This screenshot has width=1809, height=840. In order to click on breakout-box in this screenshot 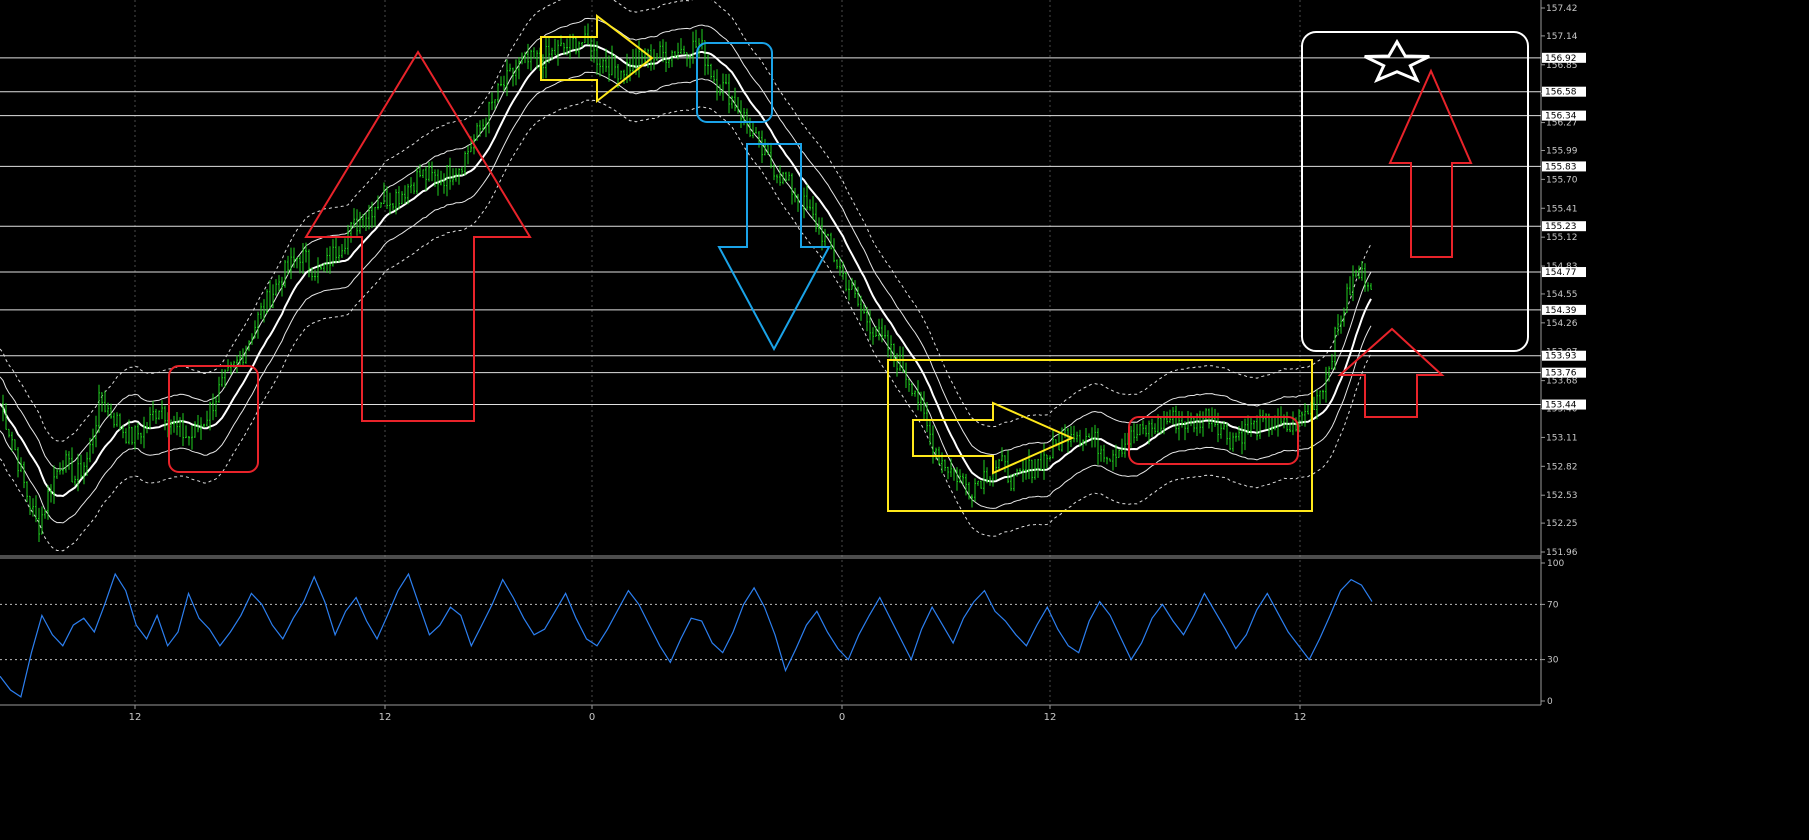, I will do `click(213, 419)`.